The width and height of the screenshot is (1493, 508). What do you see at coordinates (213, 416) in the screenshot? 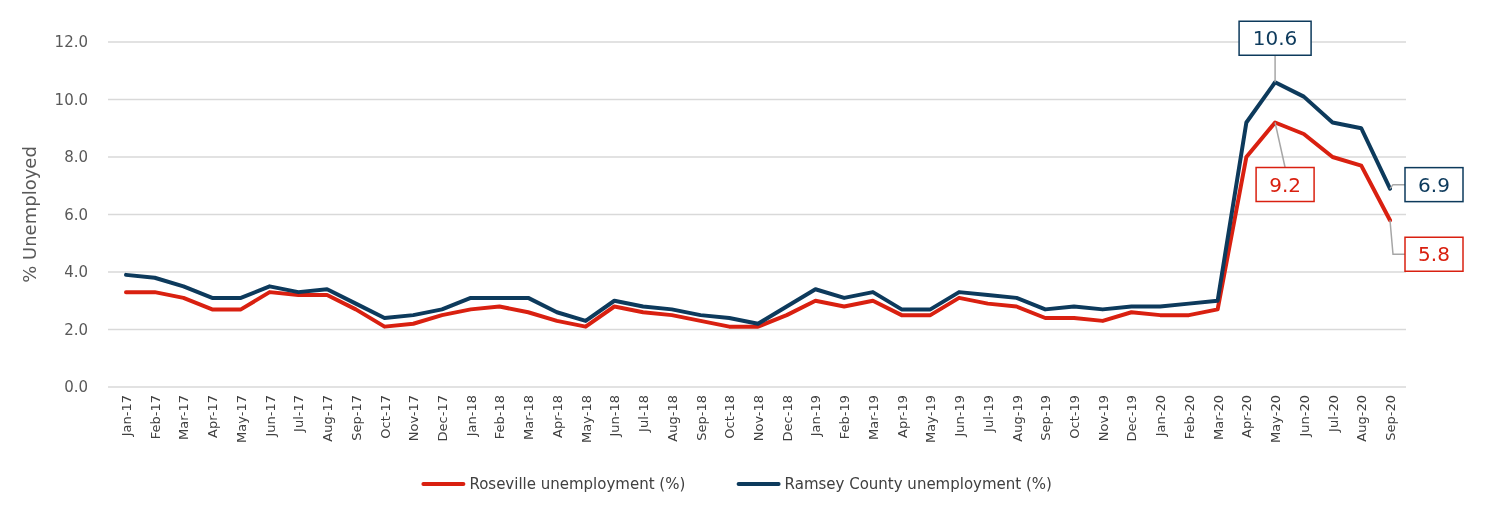
I see `x-tick-label: Apr-17` at bounding box center [213, 416].